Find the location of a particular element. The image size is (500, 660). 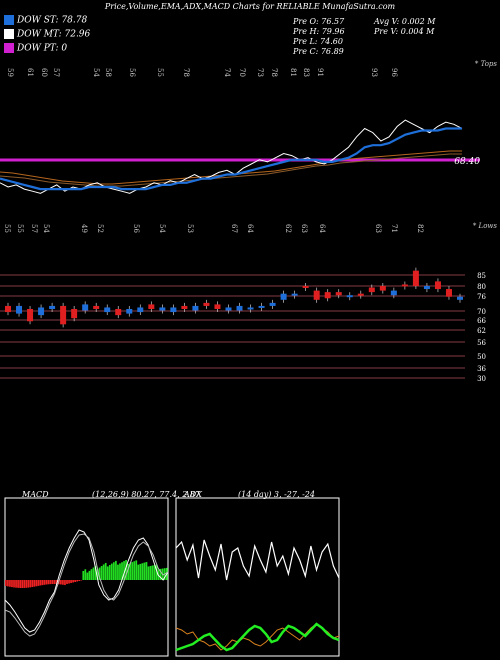

legend-label-mt: DOW MT: 72.96 is located at coordinates (54, 34).